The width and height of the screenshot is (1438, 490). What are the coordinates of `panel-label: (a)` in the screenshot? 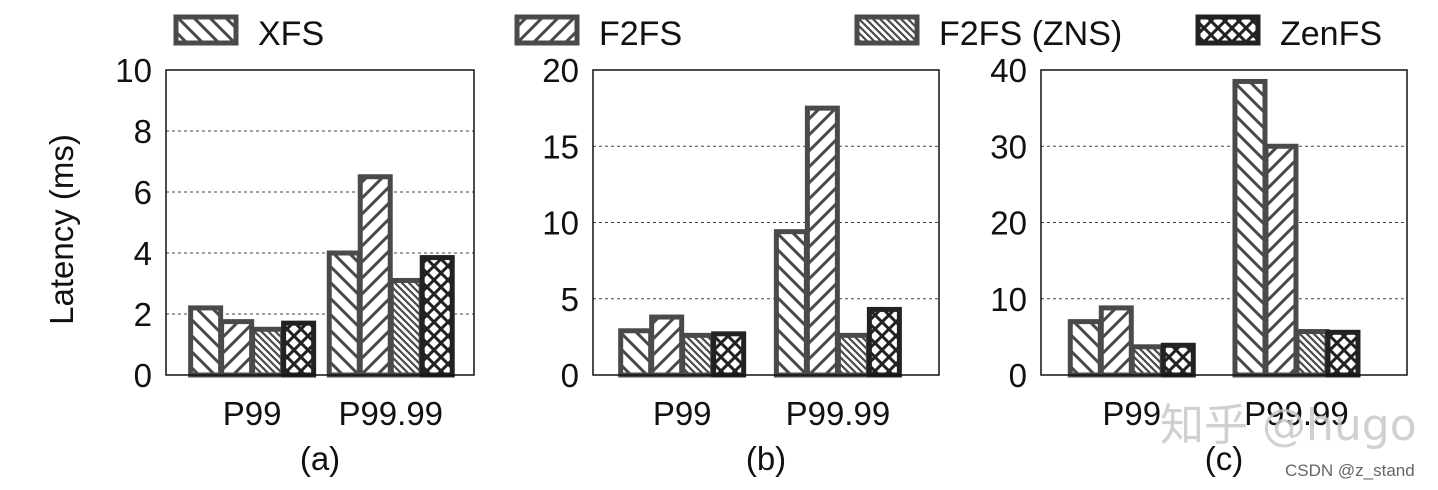 It's located at (320, 458).